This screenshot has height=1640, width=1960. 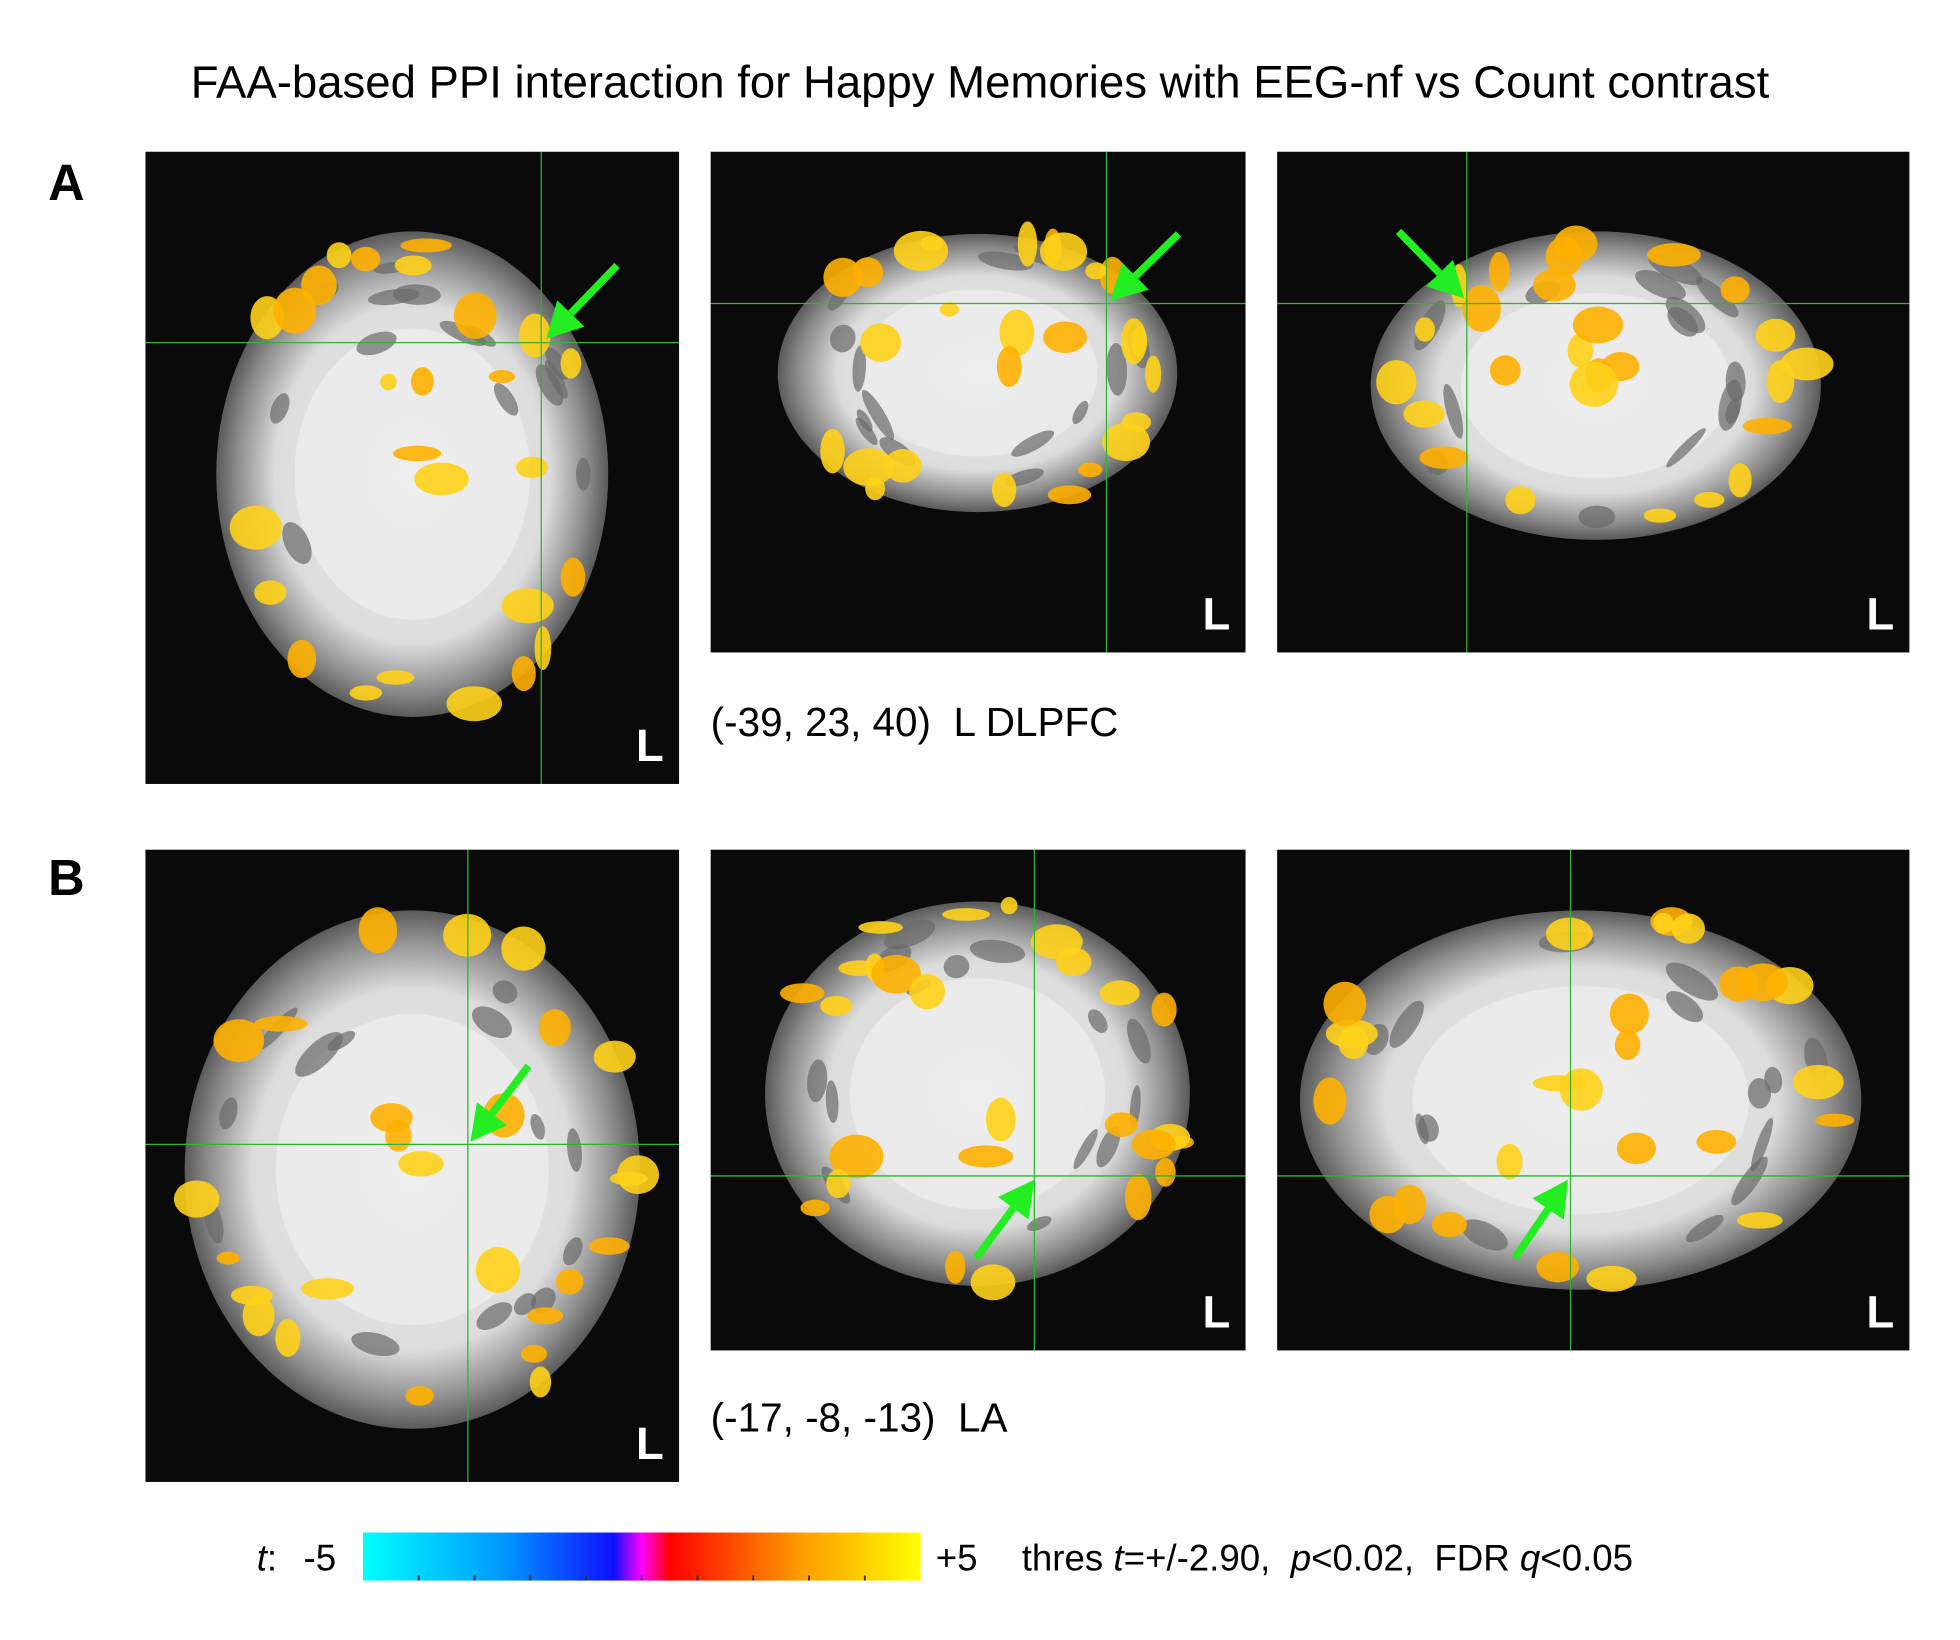 I want to click on threshold-part: t, so click(x=1119, y=1557).